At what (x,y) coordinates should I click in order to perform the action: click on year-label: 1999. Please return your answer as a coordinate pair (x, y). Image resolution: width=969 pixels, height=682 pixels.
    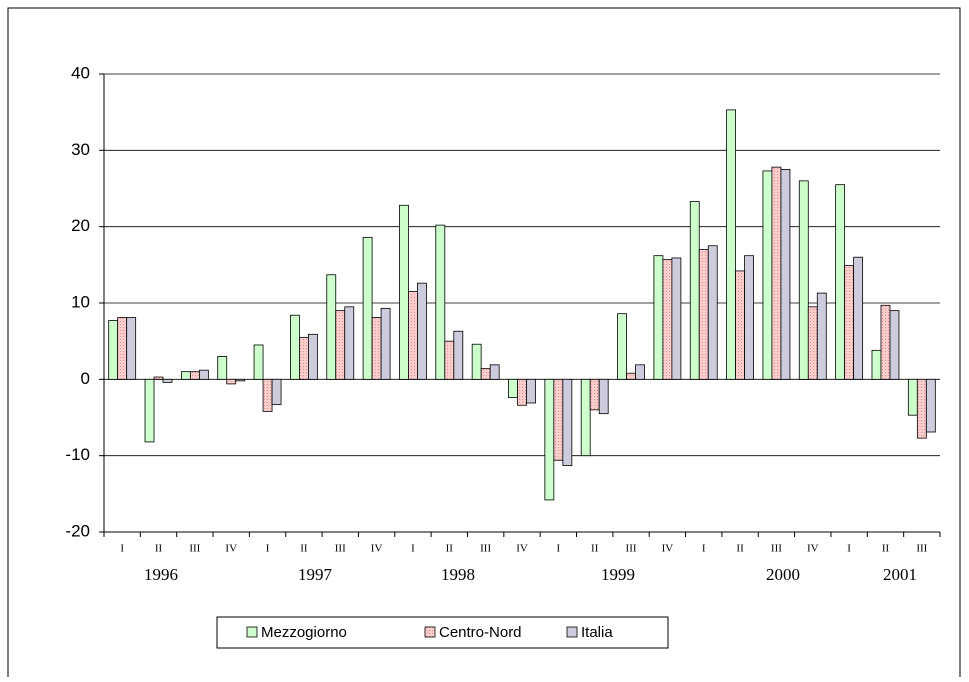
    Looking at the image, I should click on (618, 574).